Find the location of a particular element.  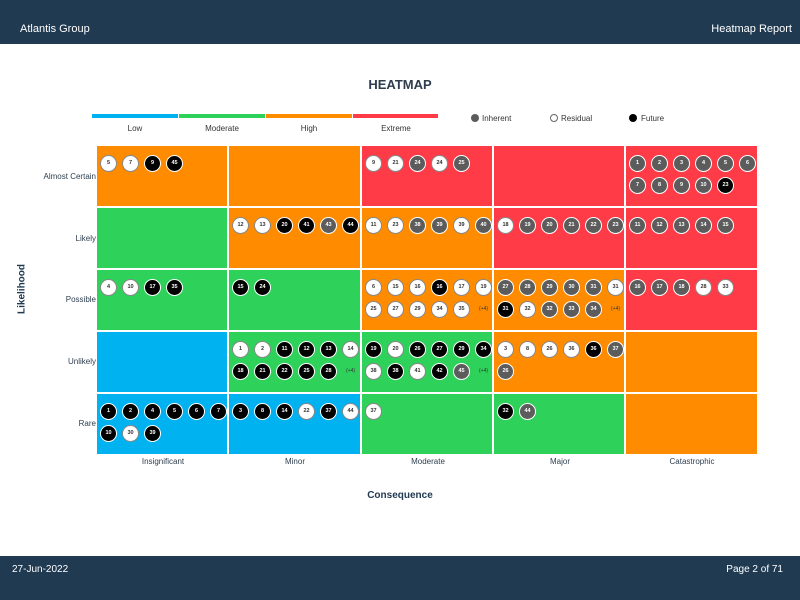

heatmap-cell: 16 17 18 28 33 is located at coordinates (692, 301).